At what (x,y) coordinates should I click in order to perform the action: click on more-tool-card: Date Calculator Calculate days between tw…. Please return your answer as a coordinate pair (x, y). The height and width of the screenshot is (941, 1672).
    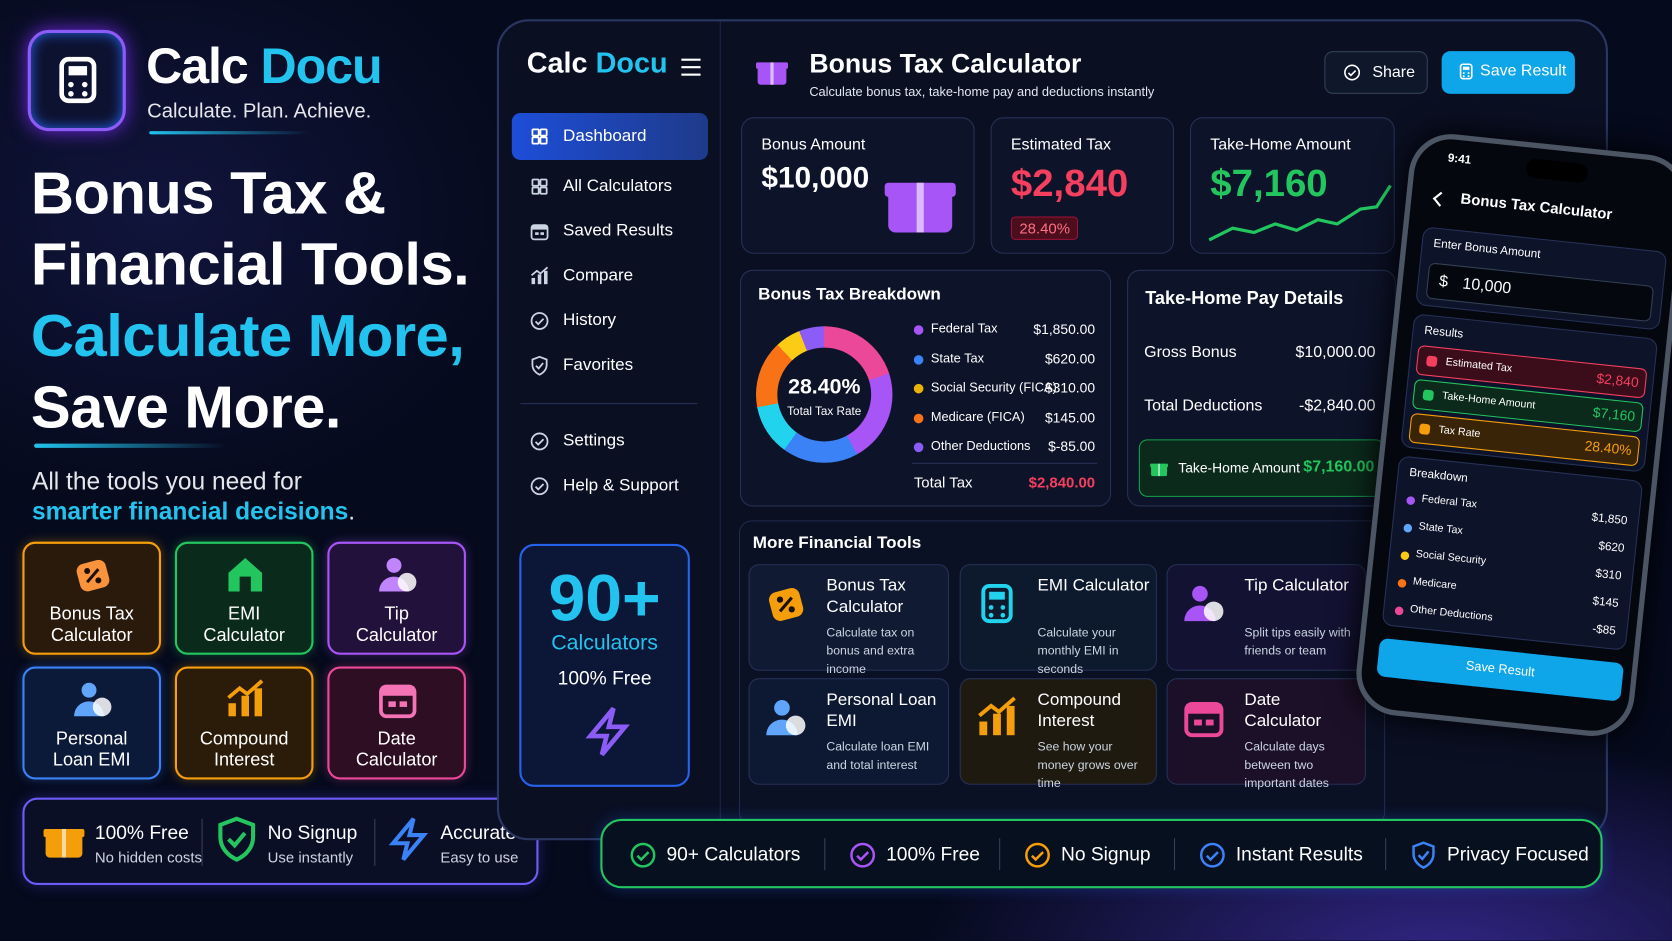
    Looking at the image, I should click on (1266, 734).